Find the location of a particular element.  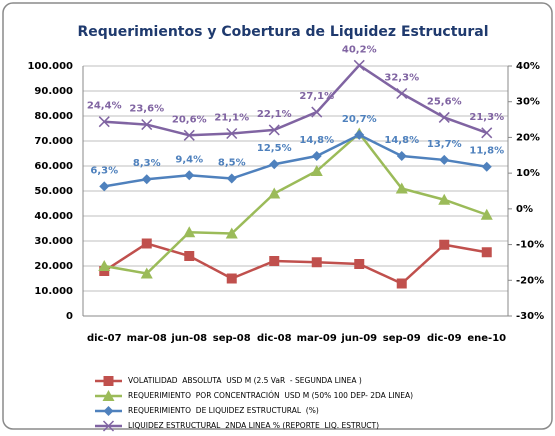

x-tick-label: mar-09 is located at coordinates (317, 338).